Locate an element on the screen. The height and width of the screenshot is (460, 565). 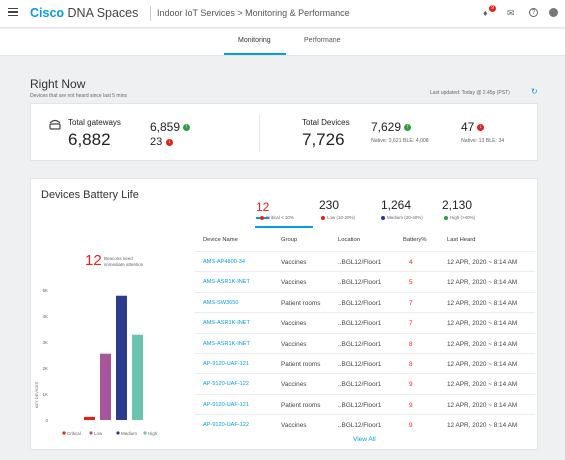
tab-label-high: High (>40%) is located at coordinates (459, 217).